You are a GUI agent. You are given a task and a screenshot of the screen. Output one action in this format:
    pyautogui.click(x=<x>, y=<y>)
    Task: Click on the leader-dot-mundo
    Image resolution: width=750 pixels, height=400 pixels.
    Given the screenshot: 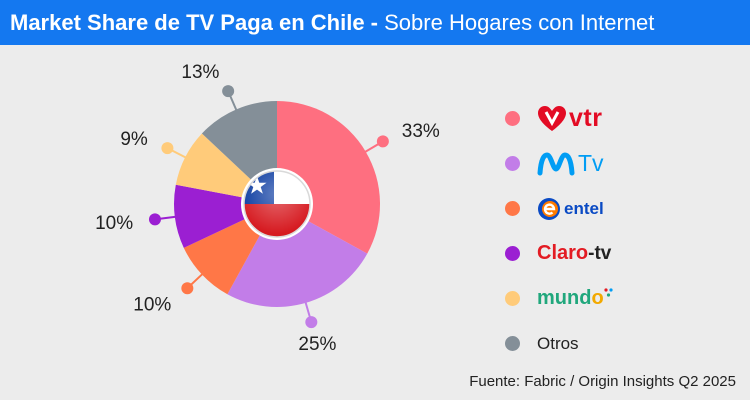 What is the action you would take?
    pyautogui.click(x=167, y=148)
    